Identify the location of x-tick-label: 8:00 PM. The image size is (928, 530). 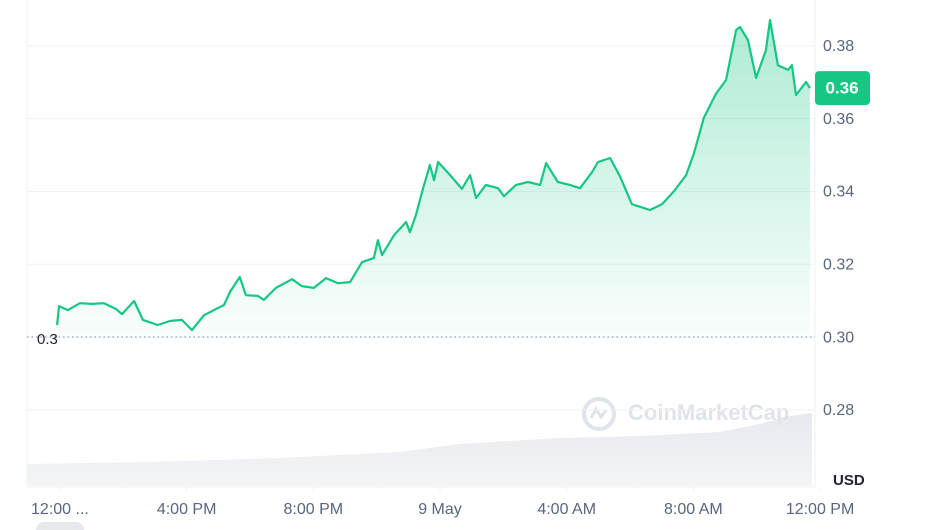
(314, 509).